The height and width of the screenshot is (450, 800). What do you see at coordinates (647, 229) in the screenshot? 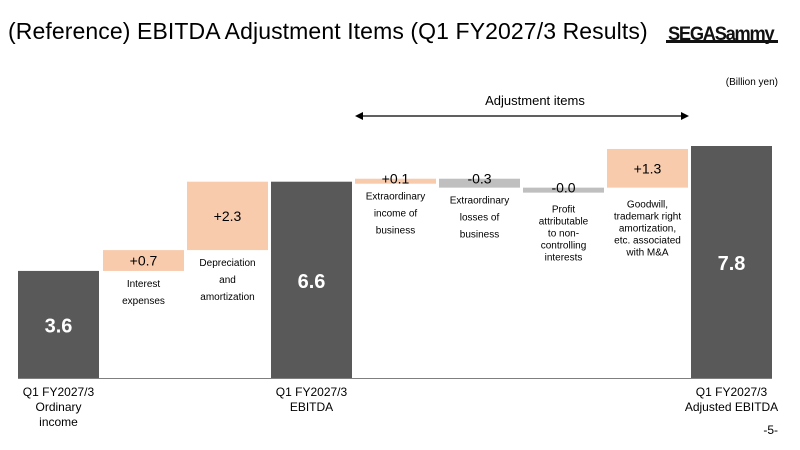
I see `bar-caption: amortization,` at bounding box center [647, 229].